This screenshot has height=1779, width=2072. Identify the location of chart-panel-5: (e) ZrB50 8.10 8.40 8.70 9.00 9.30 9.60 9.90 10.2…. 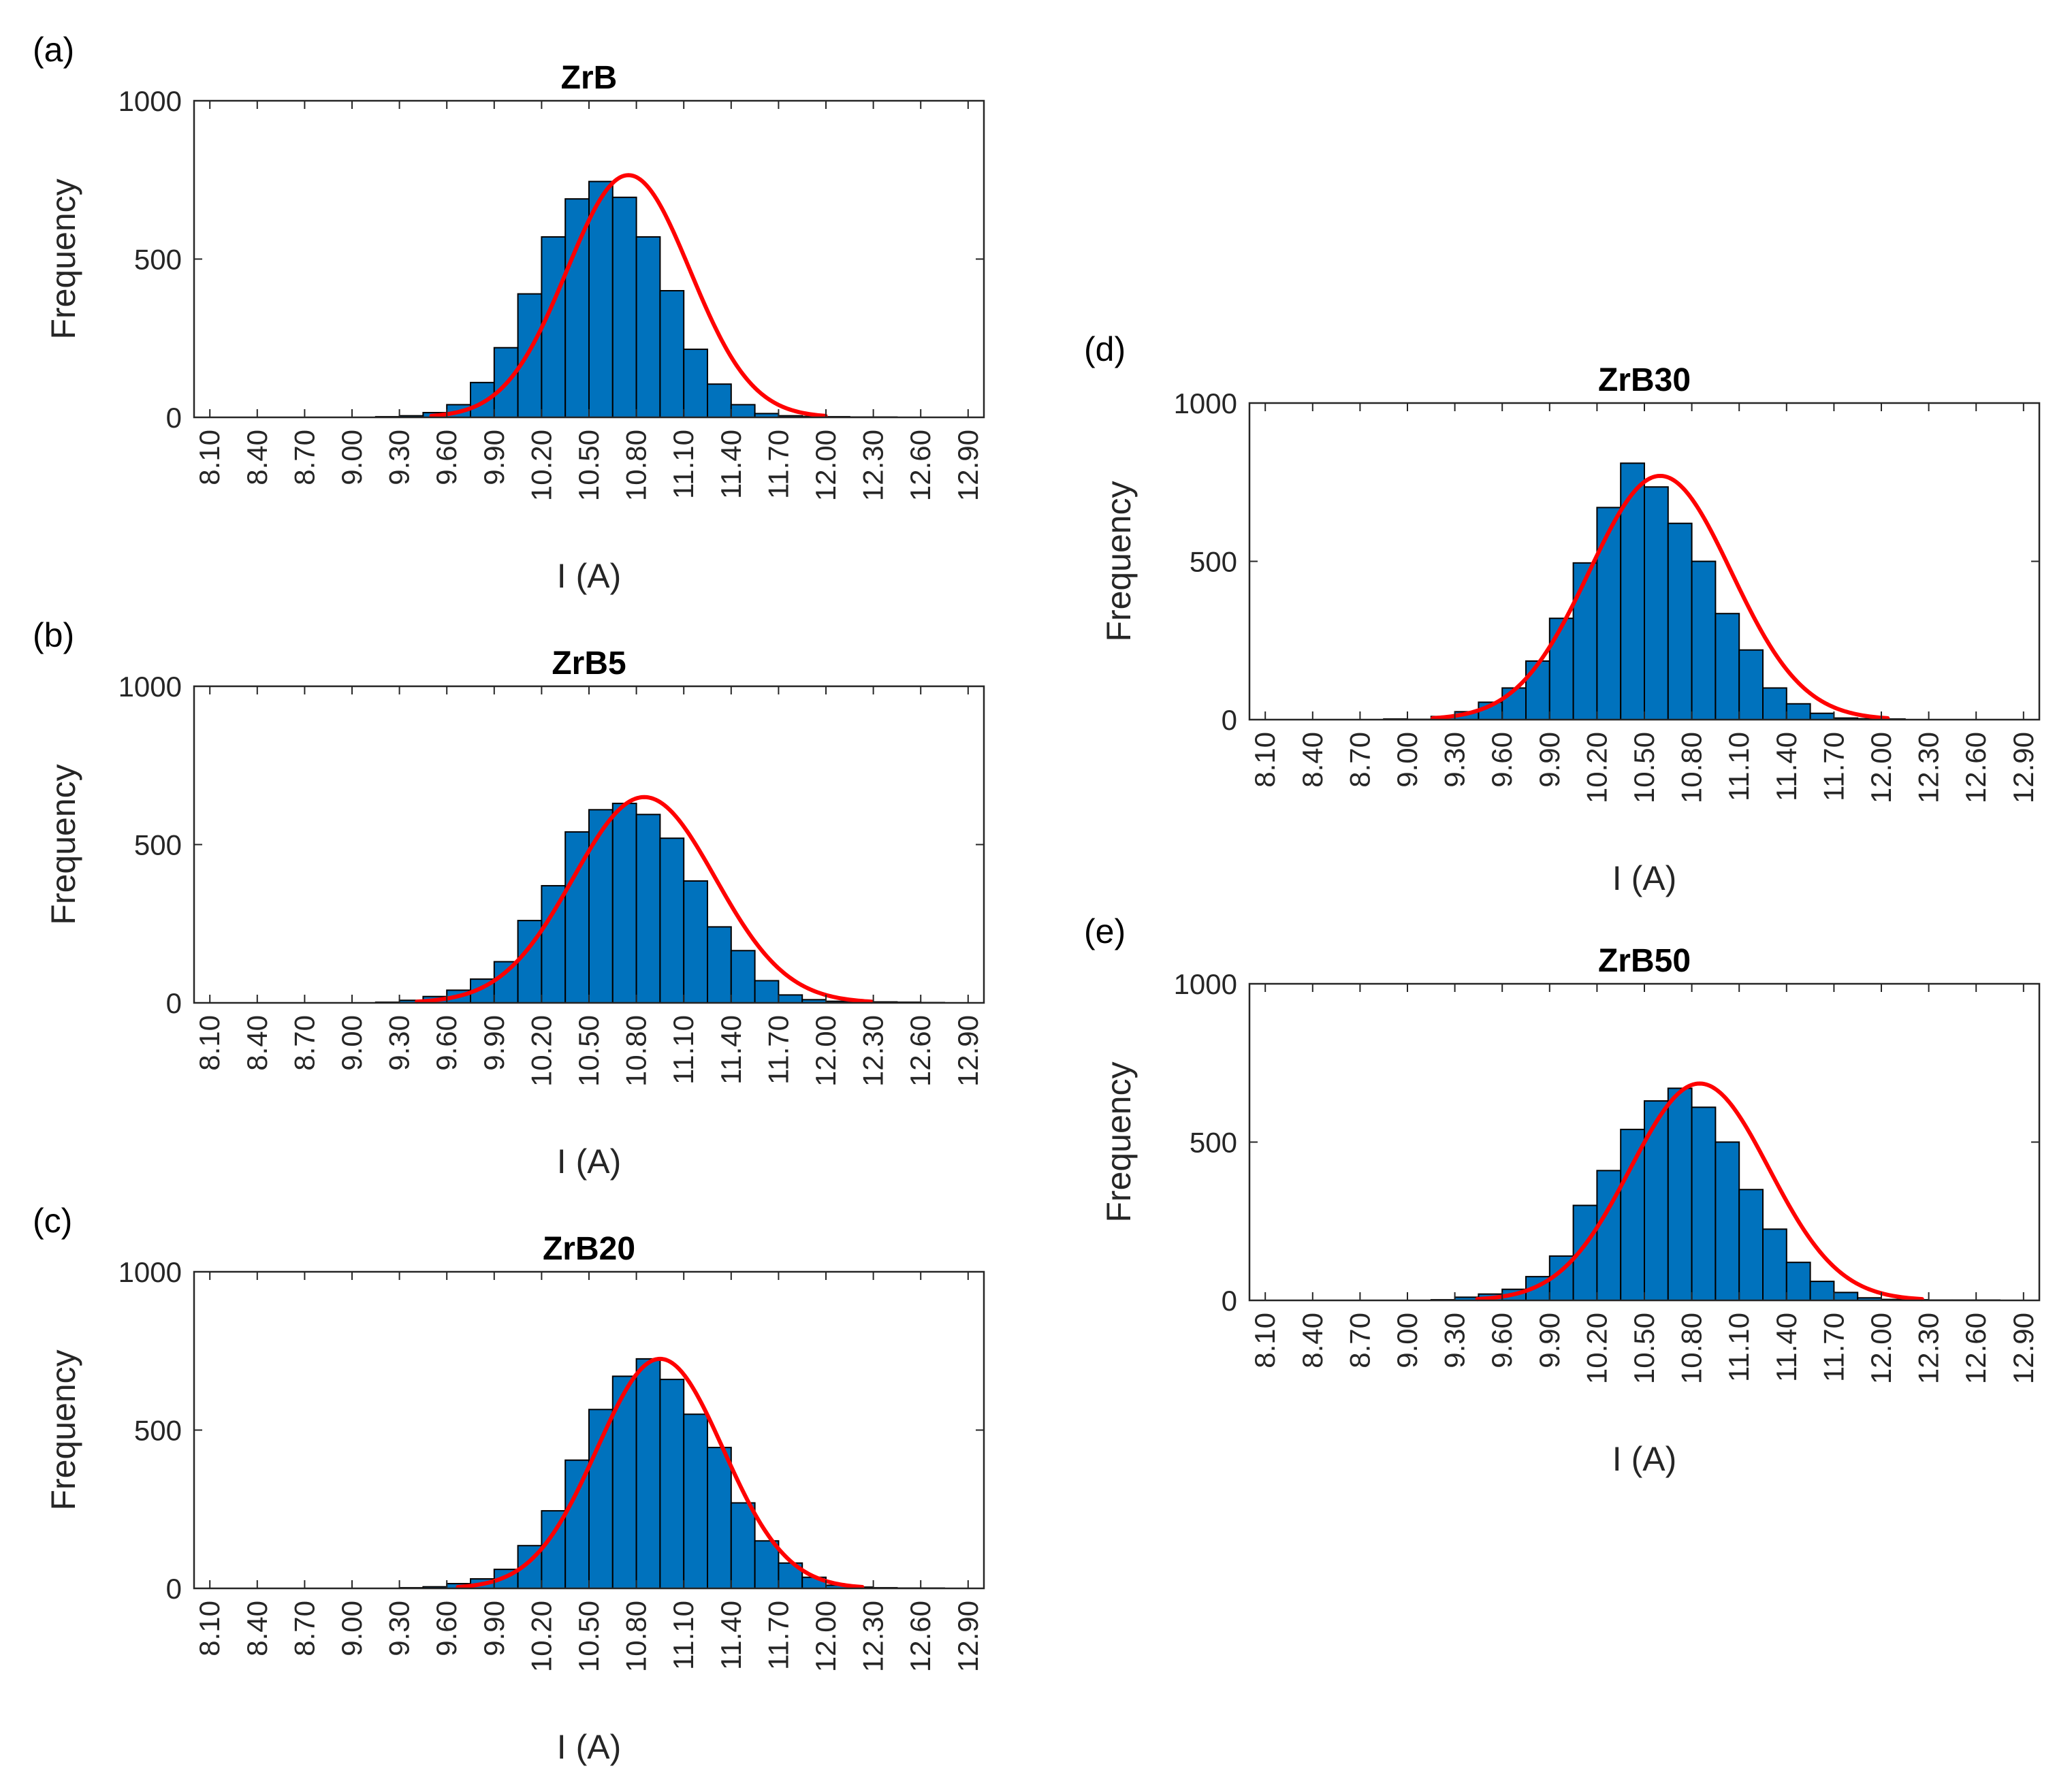
(1562, 1195).